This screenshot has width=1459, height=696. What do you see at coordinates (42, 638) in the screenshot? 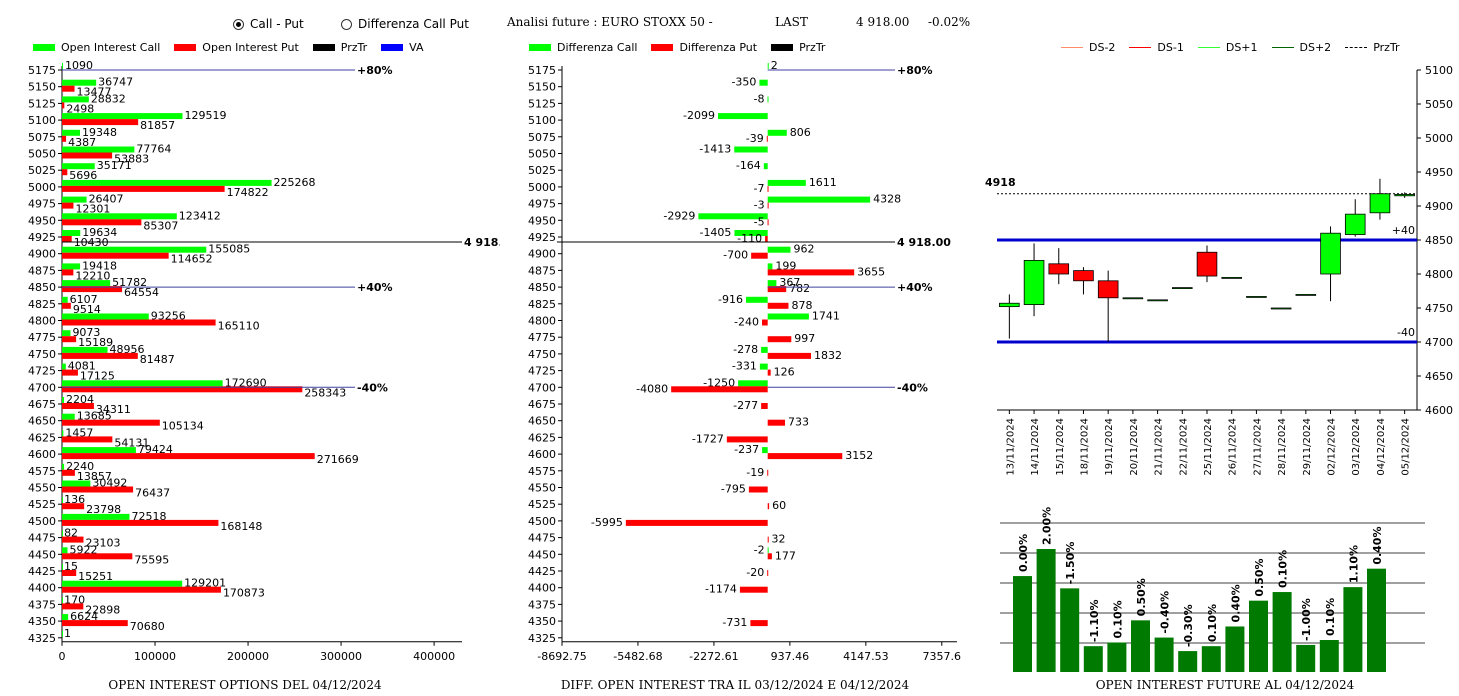
I see `y-tick-label: 4325` at bounding box center [42, 638].